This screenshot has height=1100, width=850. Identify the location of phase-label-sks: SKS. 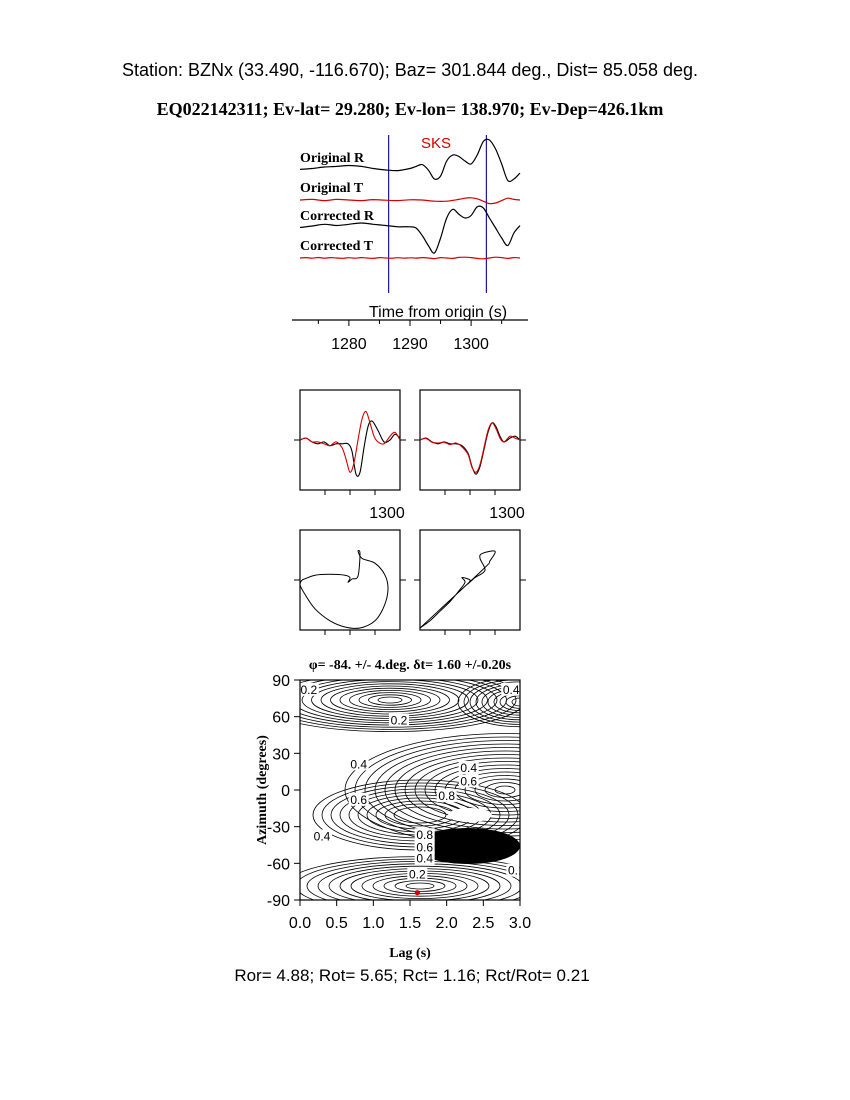
(436, 143).